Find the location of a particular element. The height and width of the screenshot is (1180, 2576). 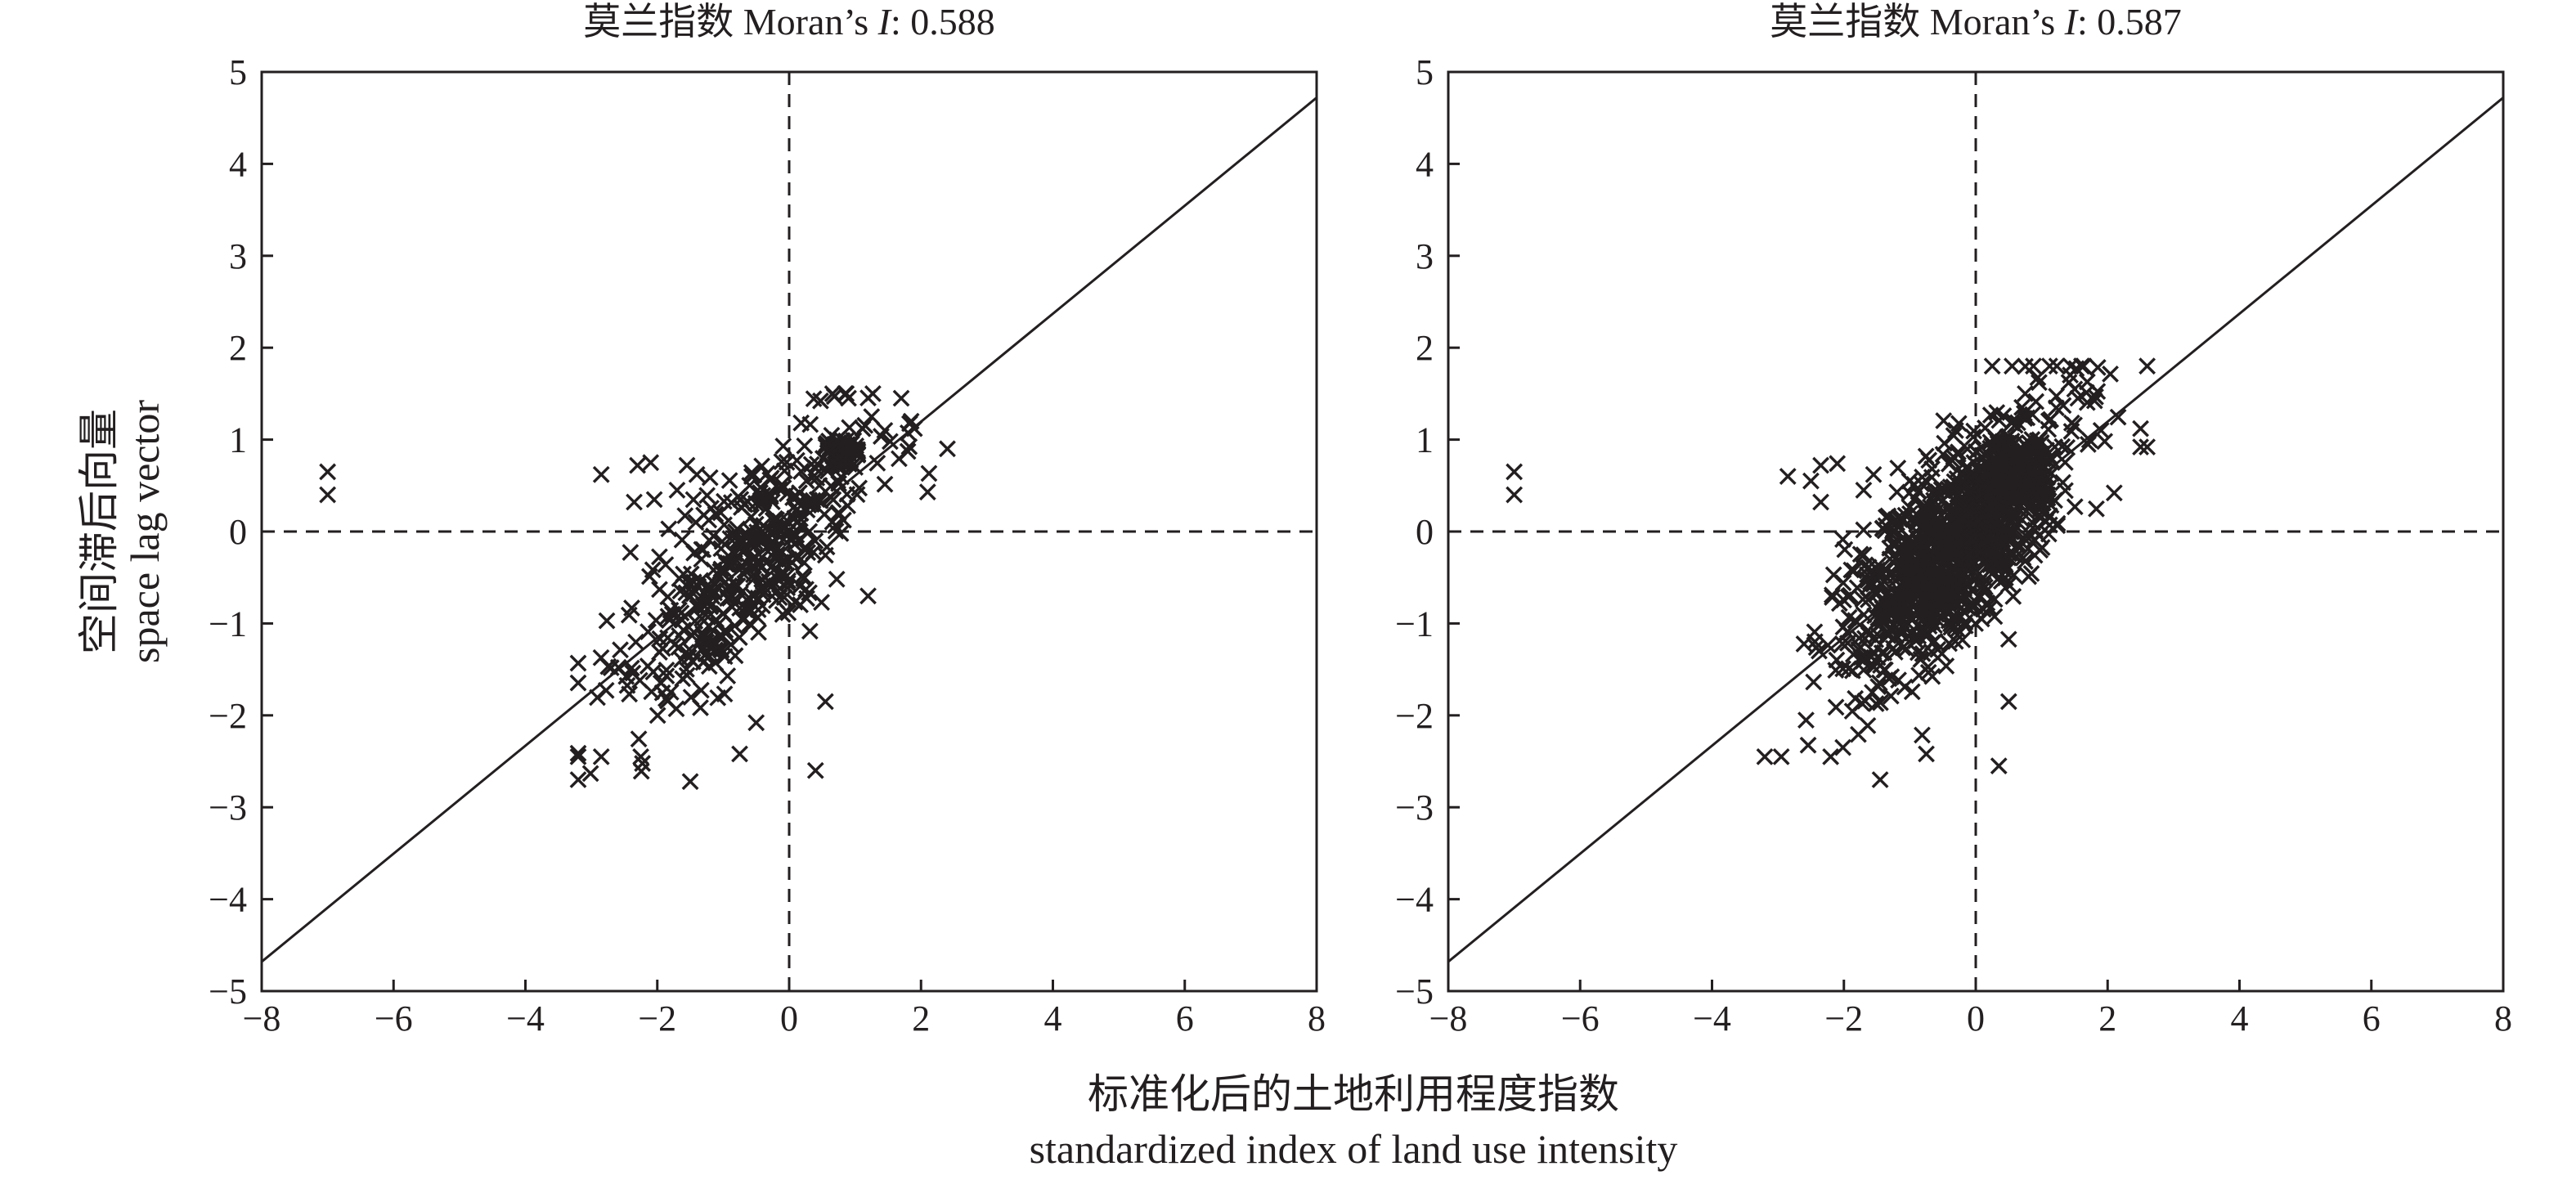

panel-right-y-tick-label: −1 is located at coordinates (1414, 623).